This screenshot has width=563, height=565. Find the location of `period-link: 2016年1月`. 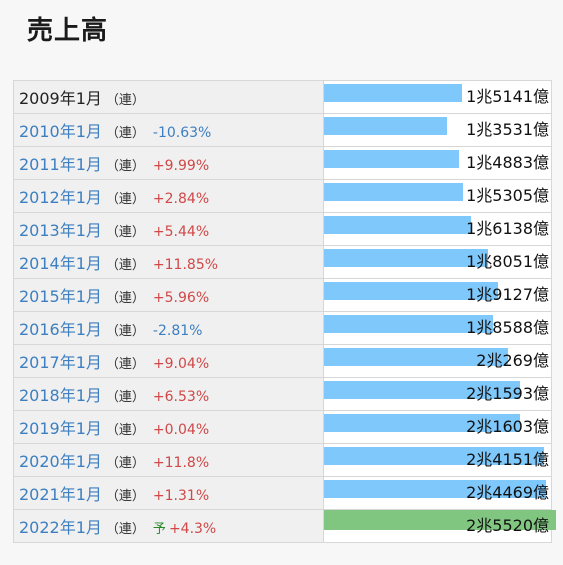

period-link: 2016年1月 is located at coordinates (60, 329).